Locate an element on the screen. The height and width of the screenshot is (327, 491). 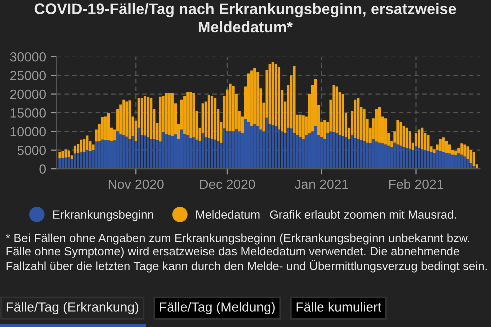
y-tick-label: 0 is located at coordinates (43, 169).